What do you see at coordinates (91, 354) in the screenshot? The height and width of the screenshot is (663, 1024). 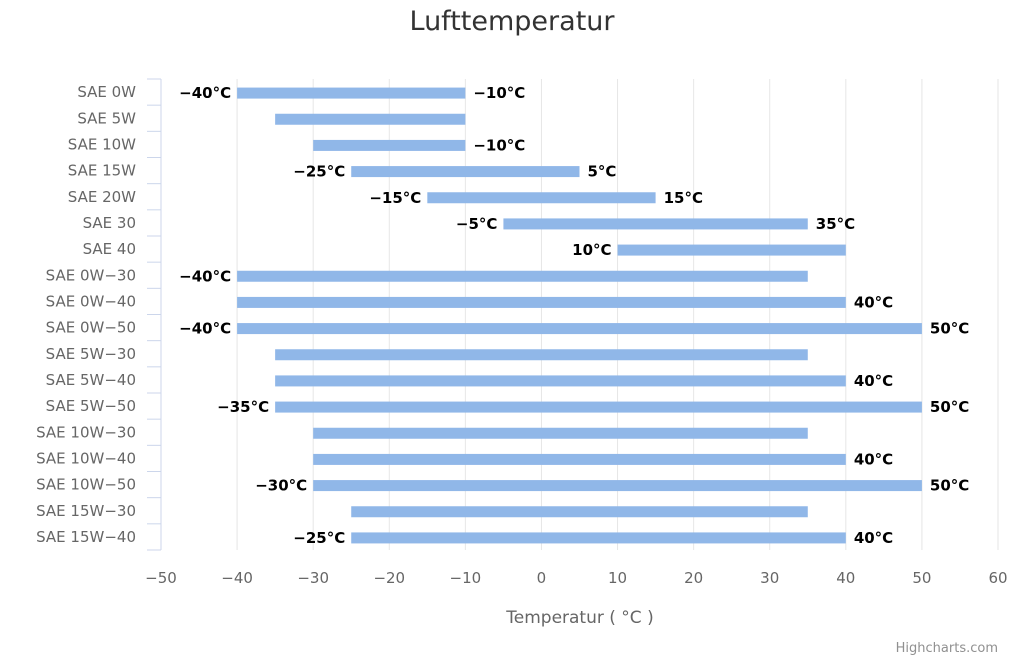 I see `category-label: SAE 5W−30` at bounding box center [91, 354].